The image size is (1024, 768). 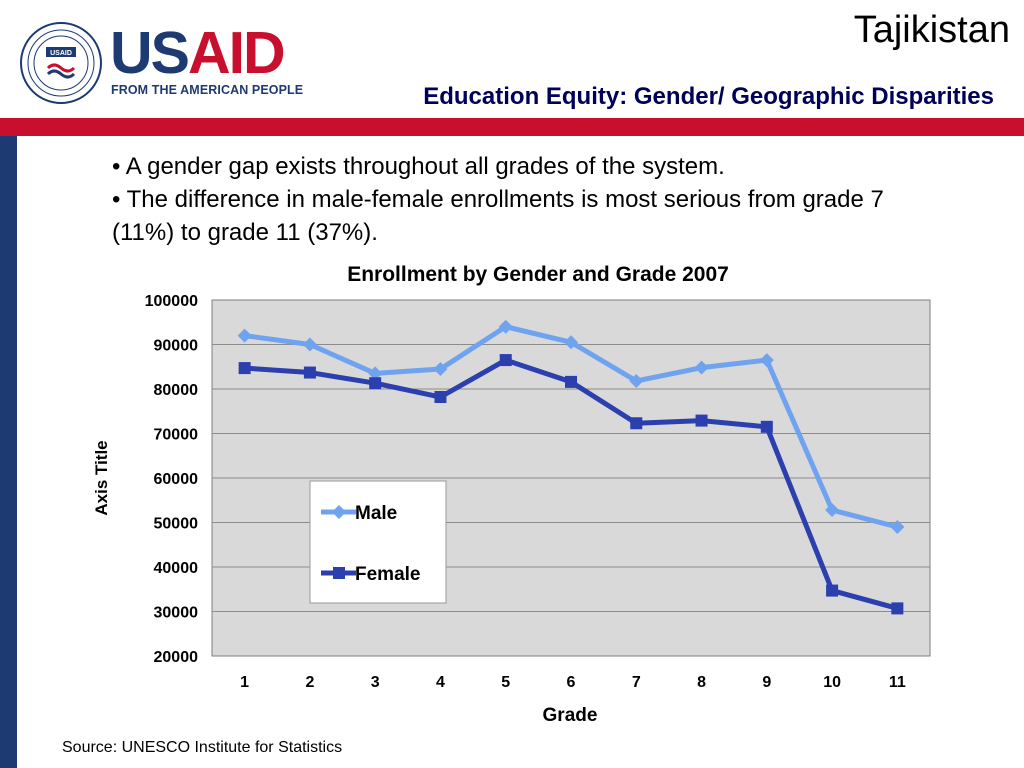 What do you see at coordinates (512, 127) in the screenshot?
I see `header-red-rule` at bounding box center [512, 127].